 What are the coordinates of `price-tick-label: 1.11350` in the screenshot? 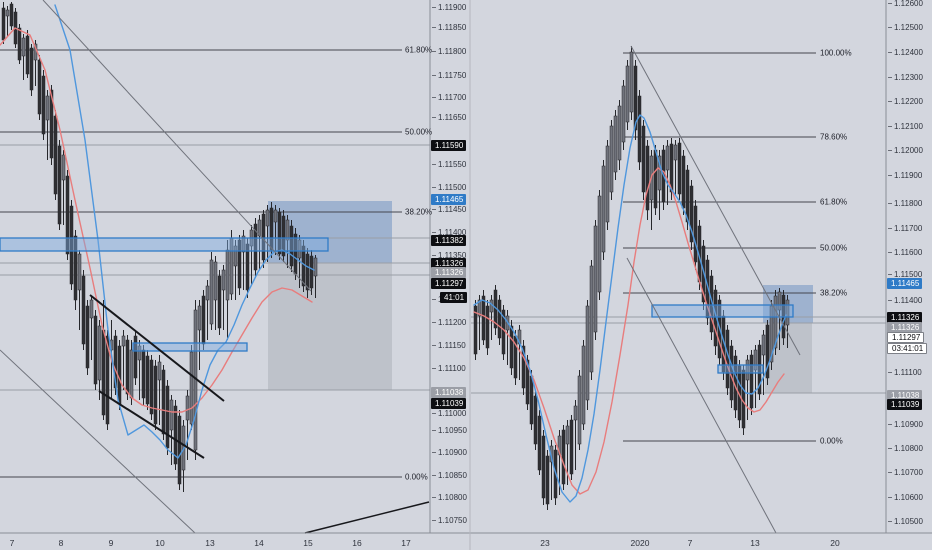 It's located at (449, 255).